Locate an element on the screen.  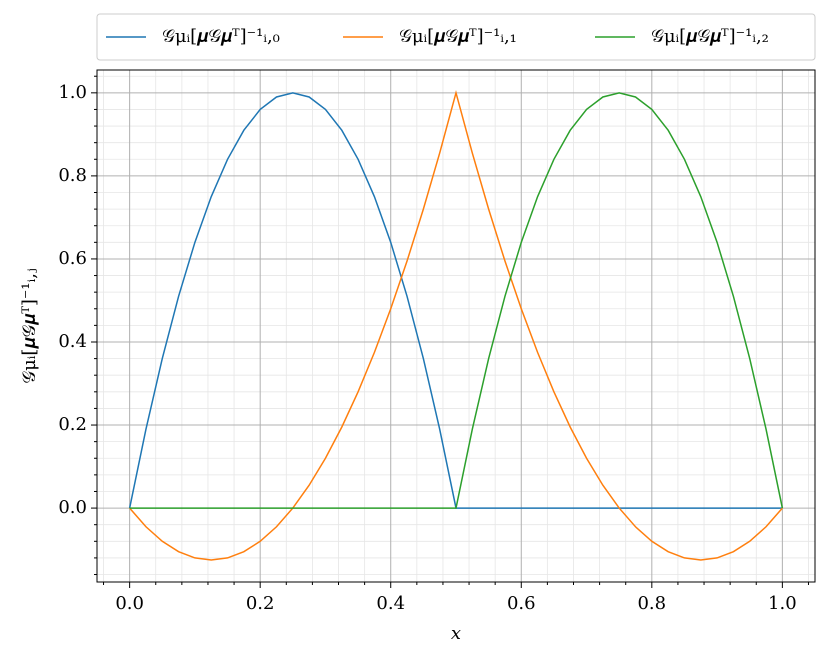
x-tick-label: 0.8 is located at coordinates (651, 603).